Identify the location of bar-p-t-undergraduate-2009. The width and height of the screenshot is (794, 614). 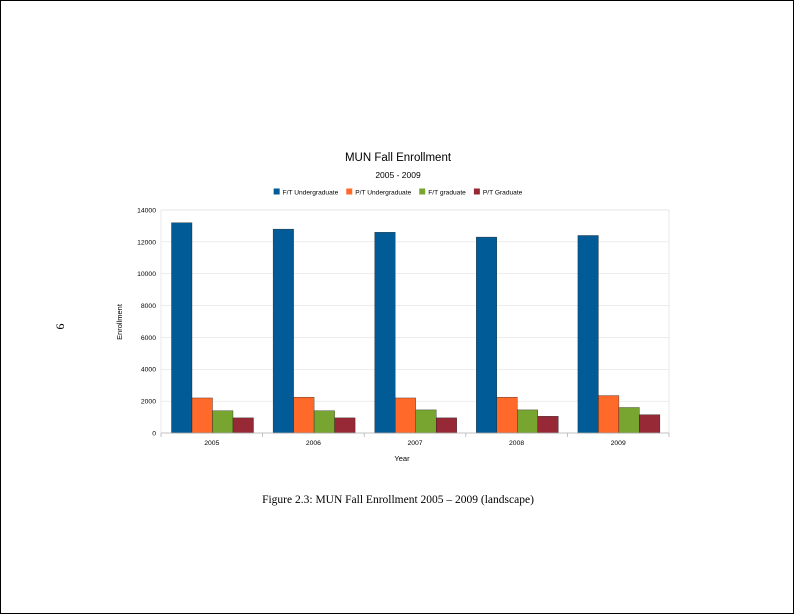
(609, 414).